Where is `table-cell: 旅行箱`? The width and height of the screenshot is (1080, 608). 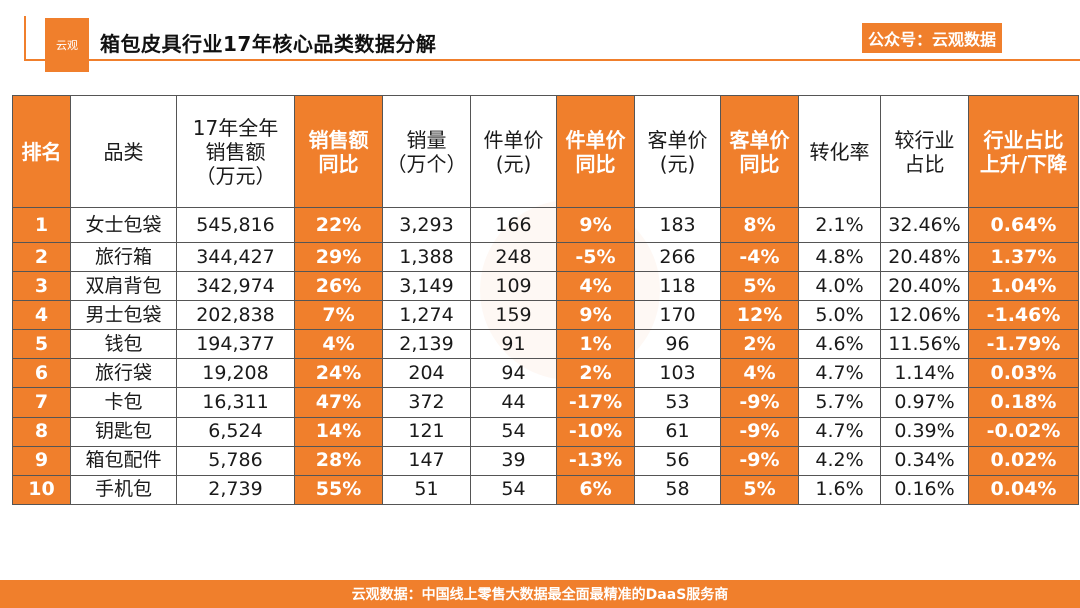 table-cell: 旅行箱 is located at coordinates (123, 257).